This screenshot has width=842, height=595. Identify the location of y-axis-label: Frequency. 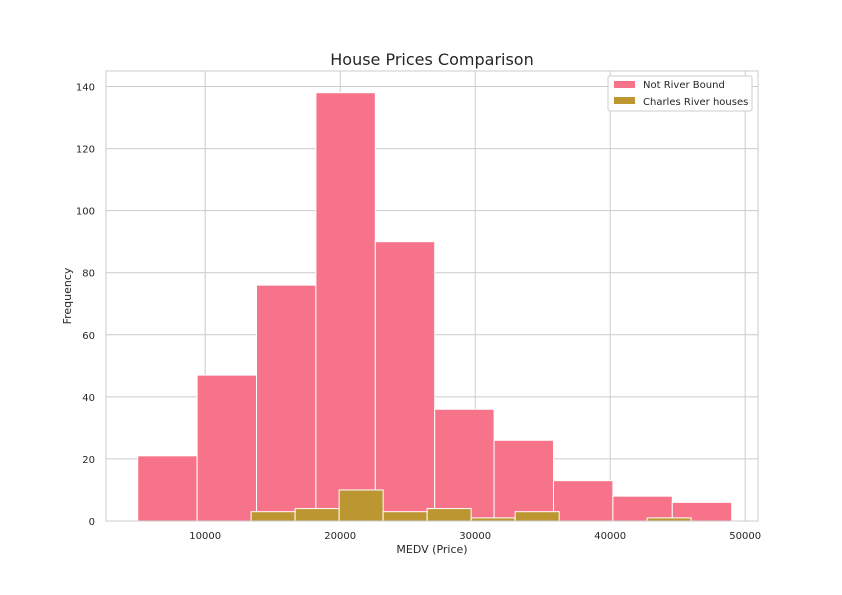
(67, 295).